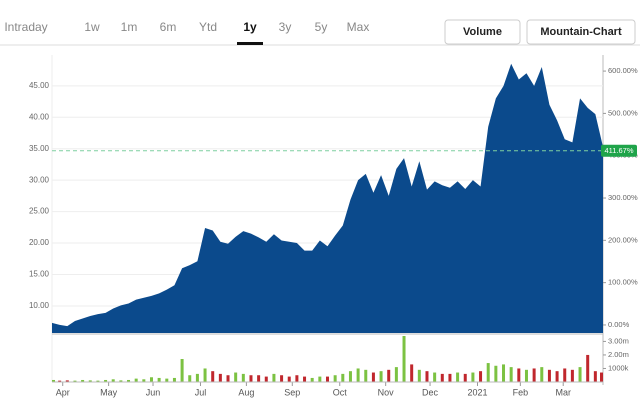 This screenshot has width=640, height=409. I want to click on y-tick-label: 20.00, so click(39, 242).